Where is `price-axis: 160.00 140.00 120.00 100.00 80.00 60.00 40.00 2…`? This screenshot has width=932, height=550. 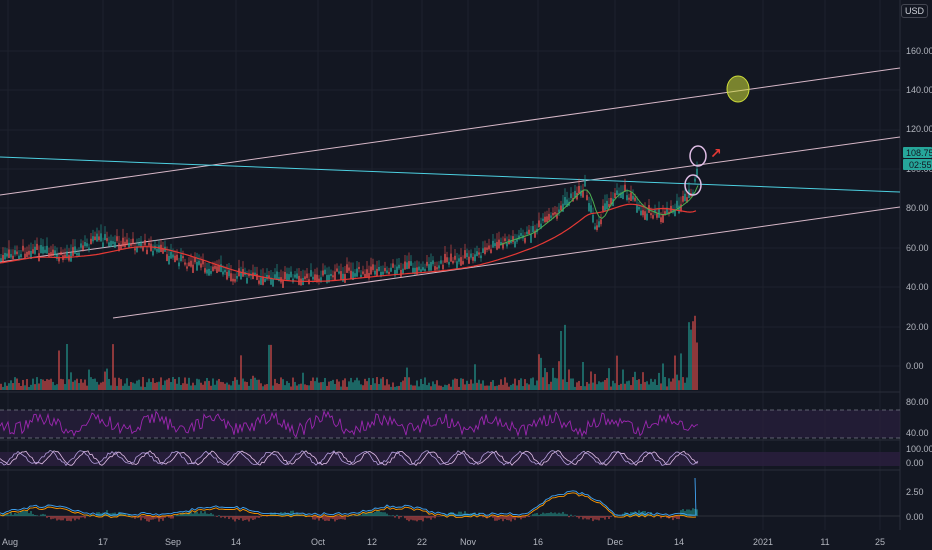
price-axis: 160.00 140.00 120.00 100.00 80.00 60.00 40.00 2… is located at coordinates (919, 284).